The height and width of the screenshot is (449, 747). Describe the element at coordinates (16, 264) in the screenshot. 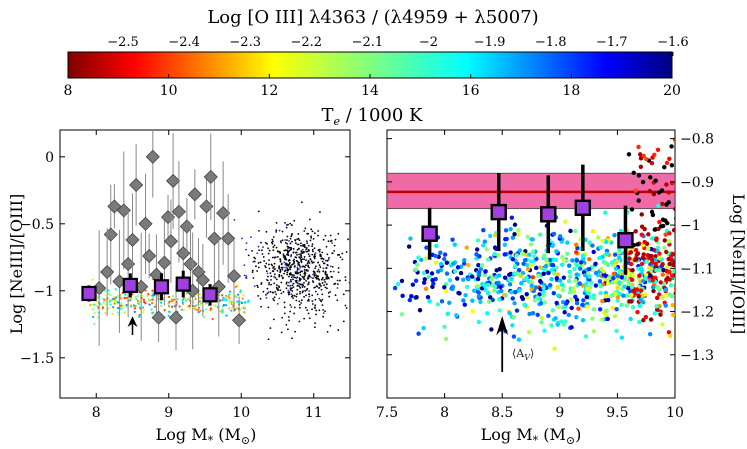

I see `left-ylabel: Log [NeIII]/[OIII]` at that location.